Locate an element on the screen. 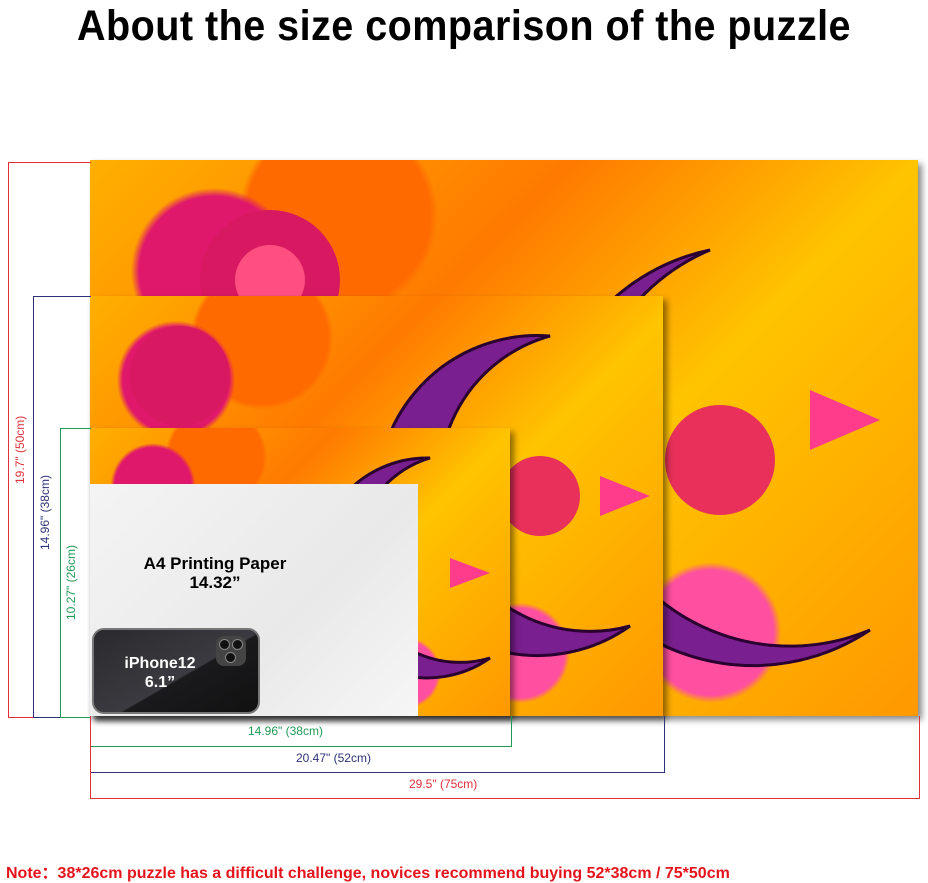  width-label-medium: 20.47" (52cm) is located at coordinates (333, 758).